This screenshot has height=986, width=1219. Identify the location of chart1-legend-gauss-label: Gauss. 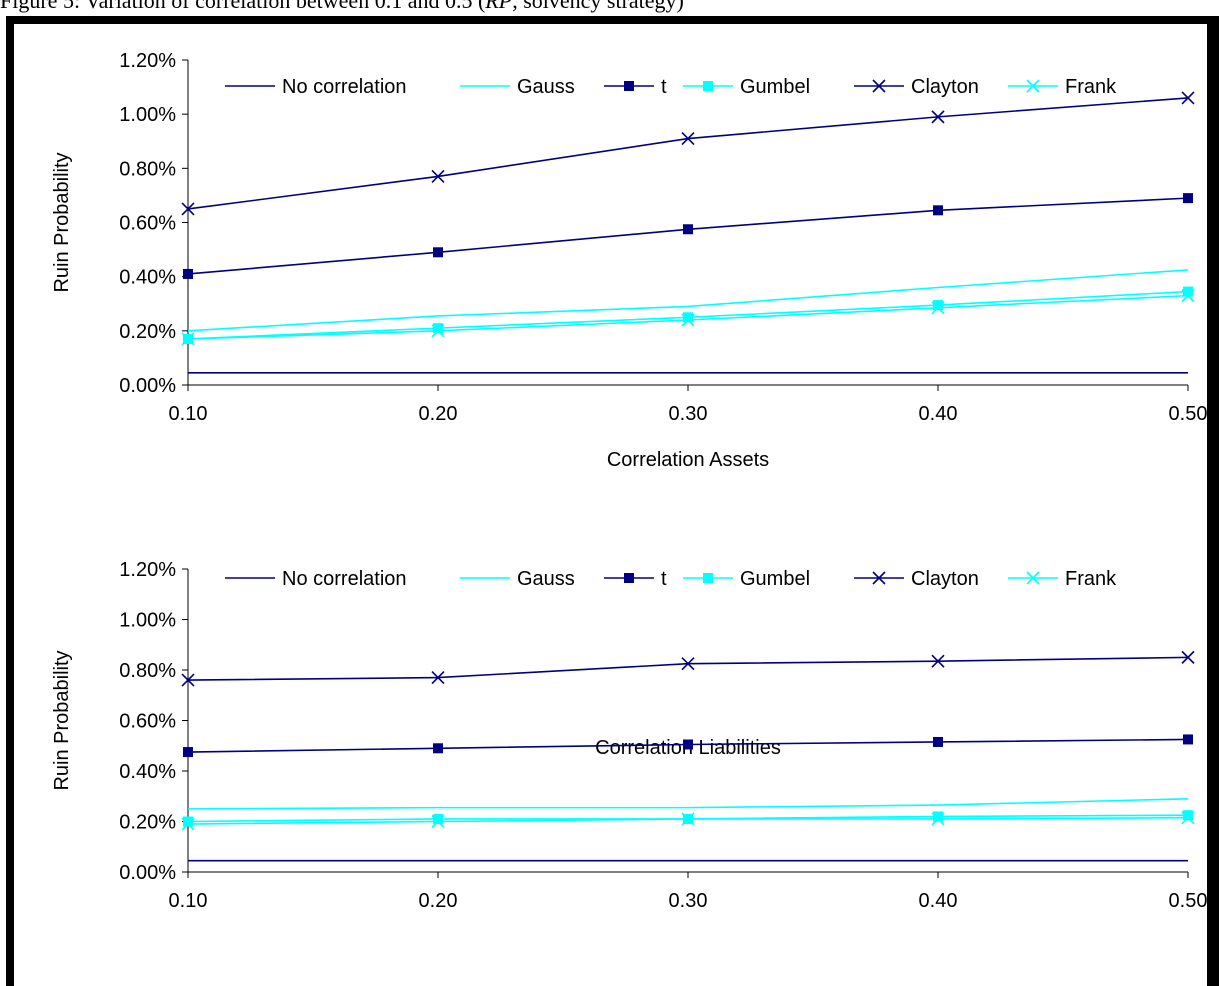
(546, 87).